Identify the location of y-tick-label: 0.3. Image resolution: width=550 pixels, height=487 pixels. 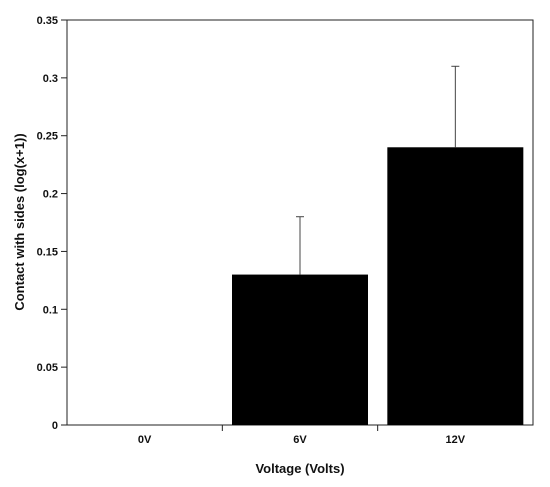
(50, 79).